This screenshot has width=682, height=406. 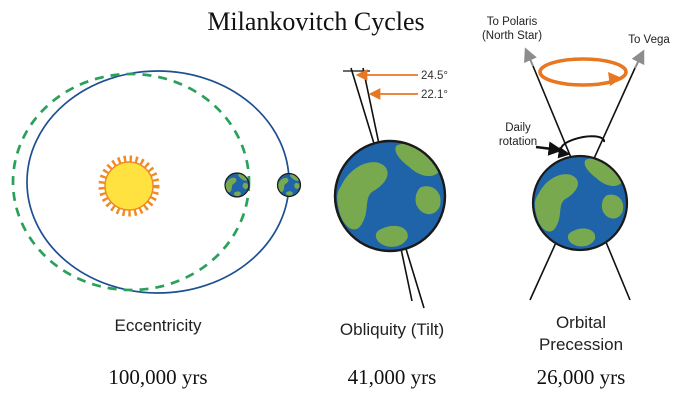 I want to click on precession-loop-arrowhead, so click(x=615, y=79).